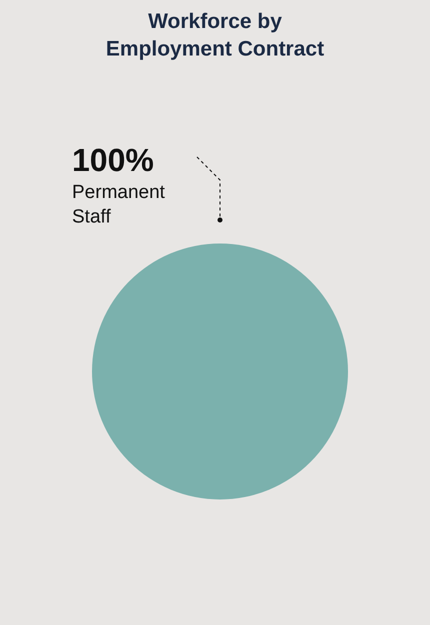 The height and width of the screenshot is (625, 430). What do you see at coordinates (113, 160) in the screenshot?
I see `data-label: 100%` at bounding box center [113, 160].